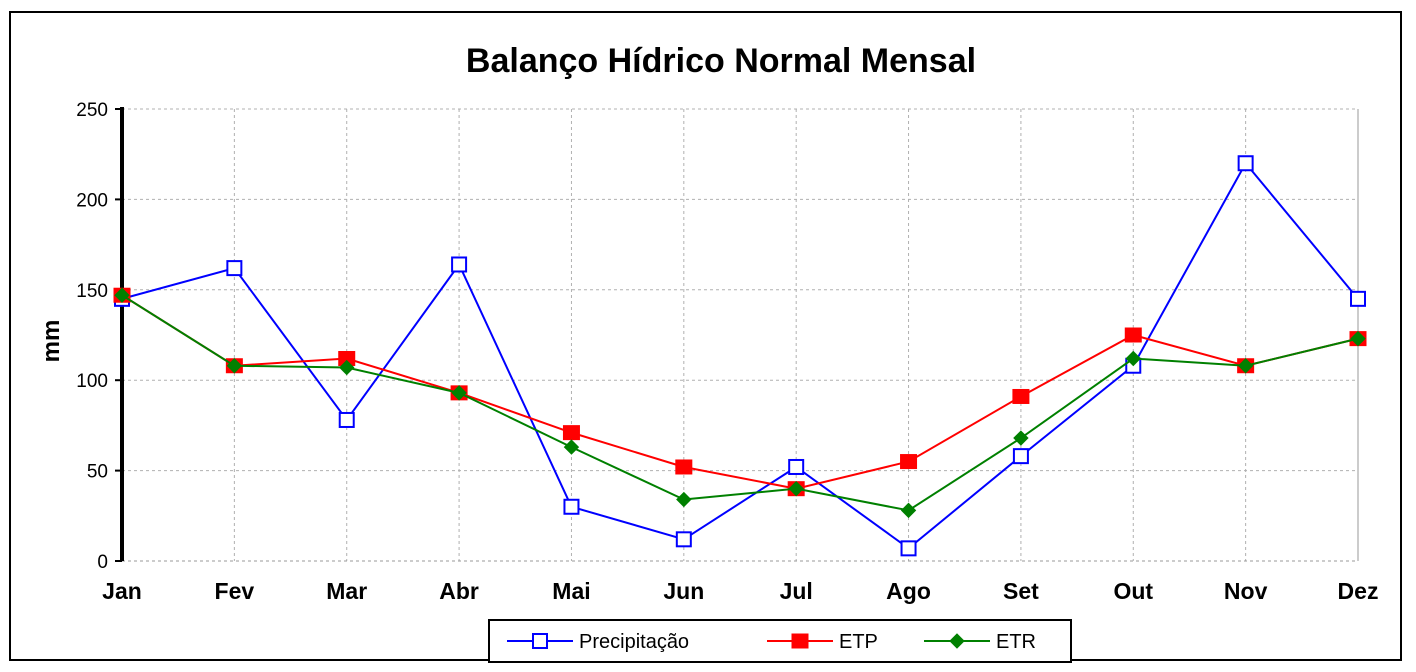 The width and height of the screenshot is (1416, 672). What do you see at coordinates (51, 341) in the screenshot?
I see `y-axis-label: mm` at bounding box center [51, 341].